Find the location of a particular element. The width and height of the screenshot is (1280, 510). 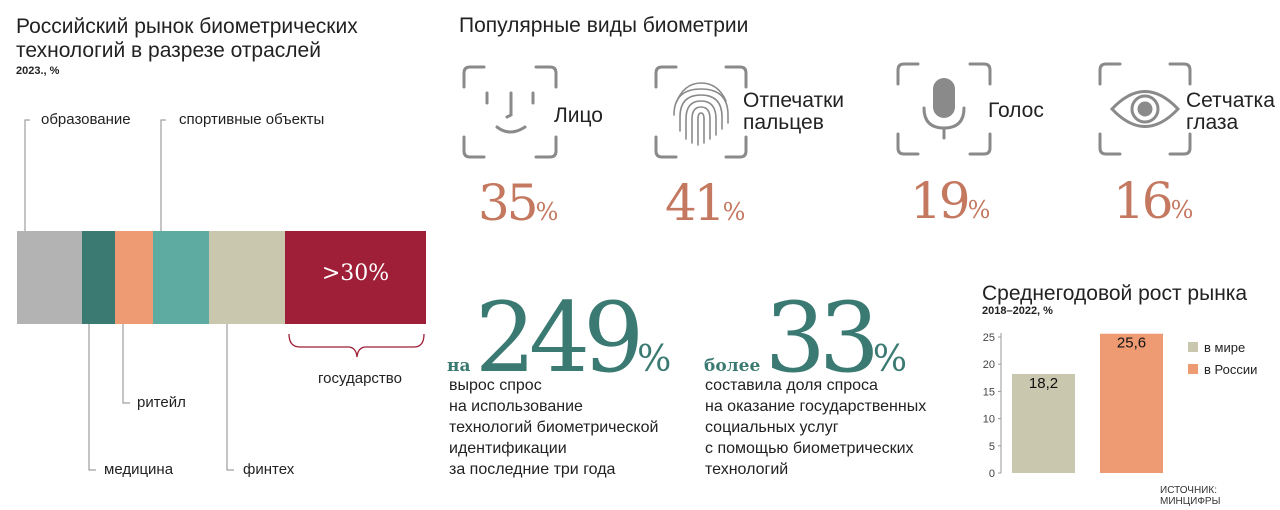

segment-retail is located at coordinates (134, 277).